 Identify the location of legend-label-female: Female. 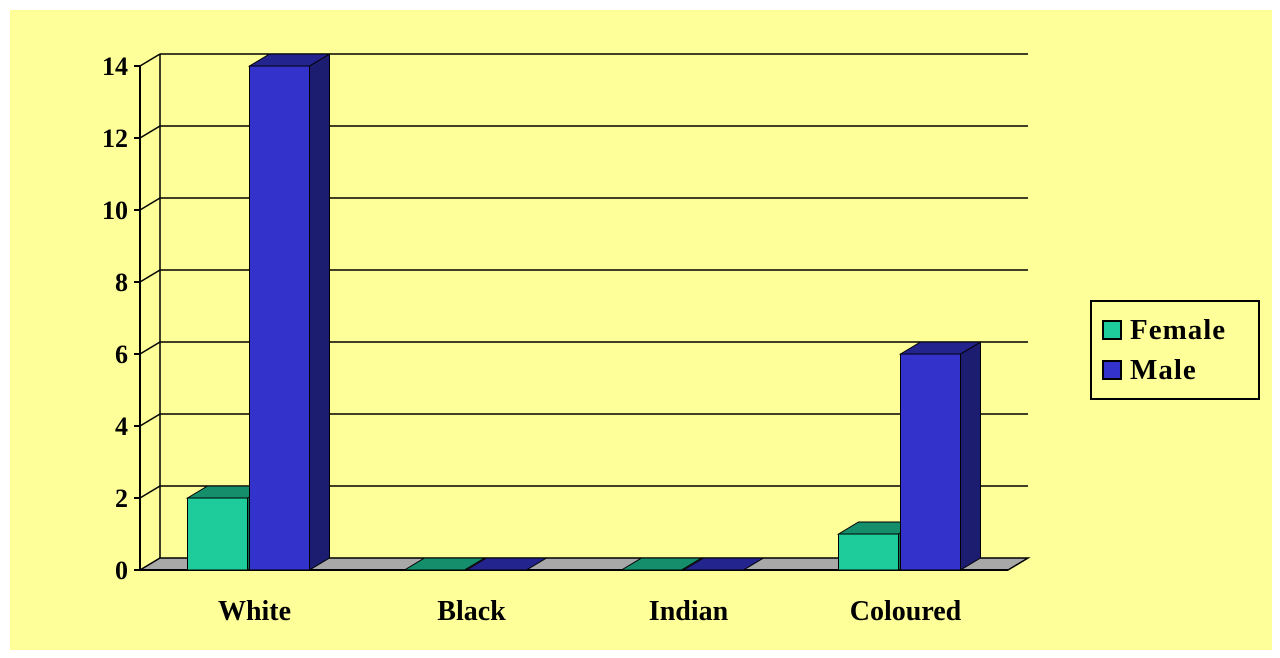
(1178, 329).